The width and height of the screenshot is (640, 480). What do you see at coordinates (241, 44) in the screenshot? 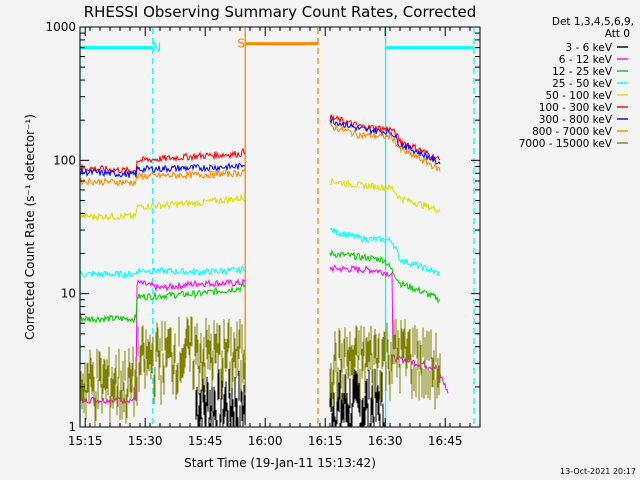
I see `annotation-label: S` at bounding box center [241, 44].